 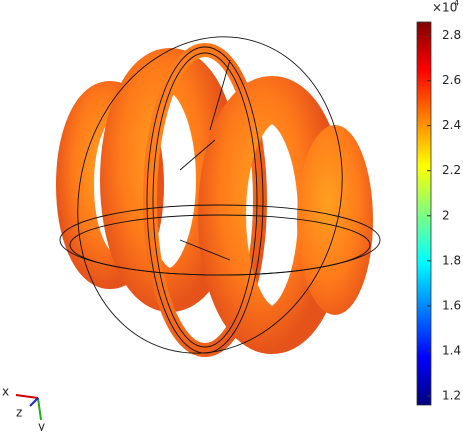 What do you see at coordinates (446, 215) in the screenshot?
I see `colorbar-tick-label: 2` at bounding box center [446, 215].